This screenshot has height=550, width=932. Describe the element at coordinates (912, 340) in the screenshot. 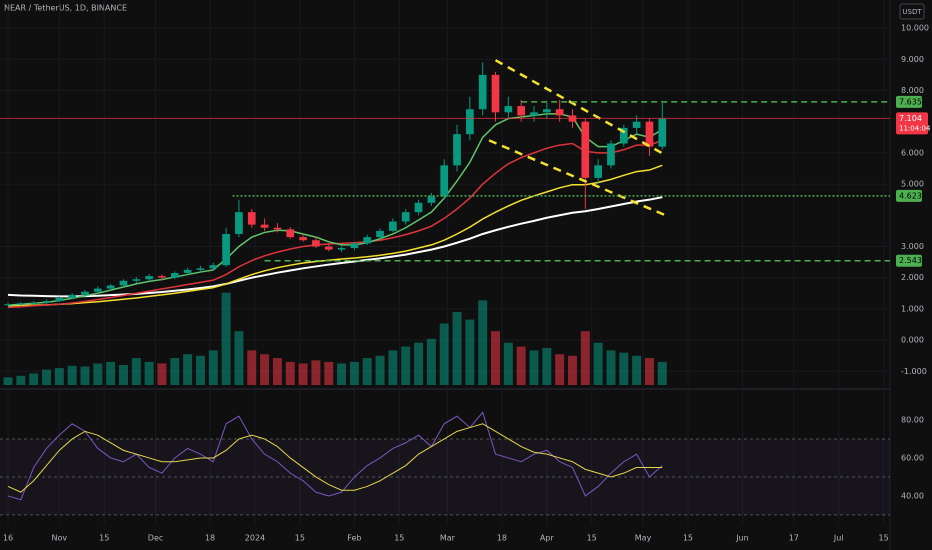

I see `y-tick-label: 0.000` at that location.